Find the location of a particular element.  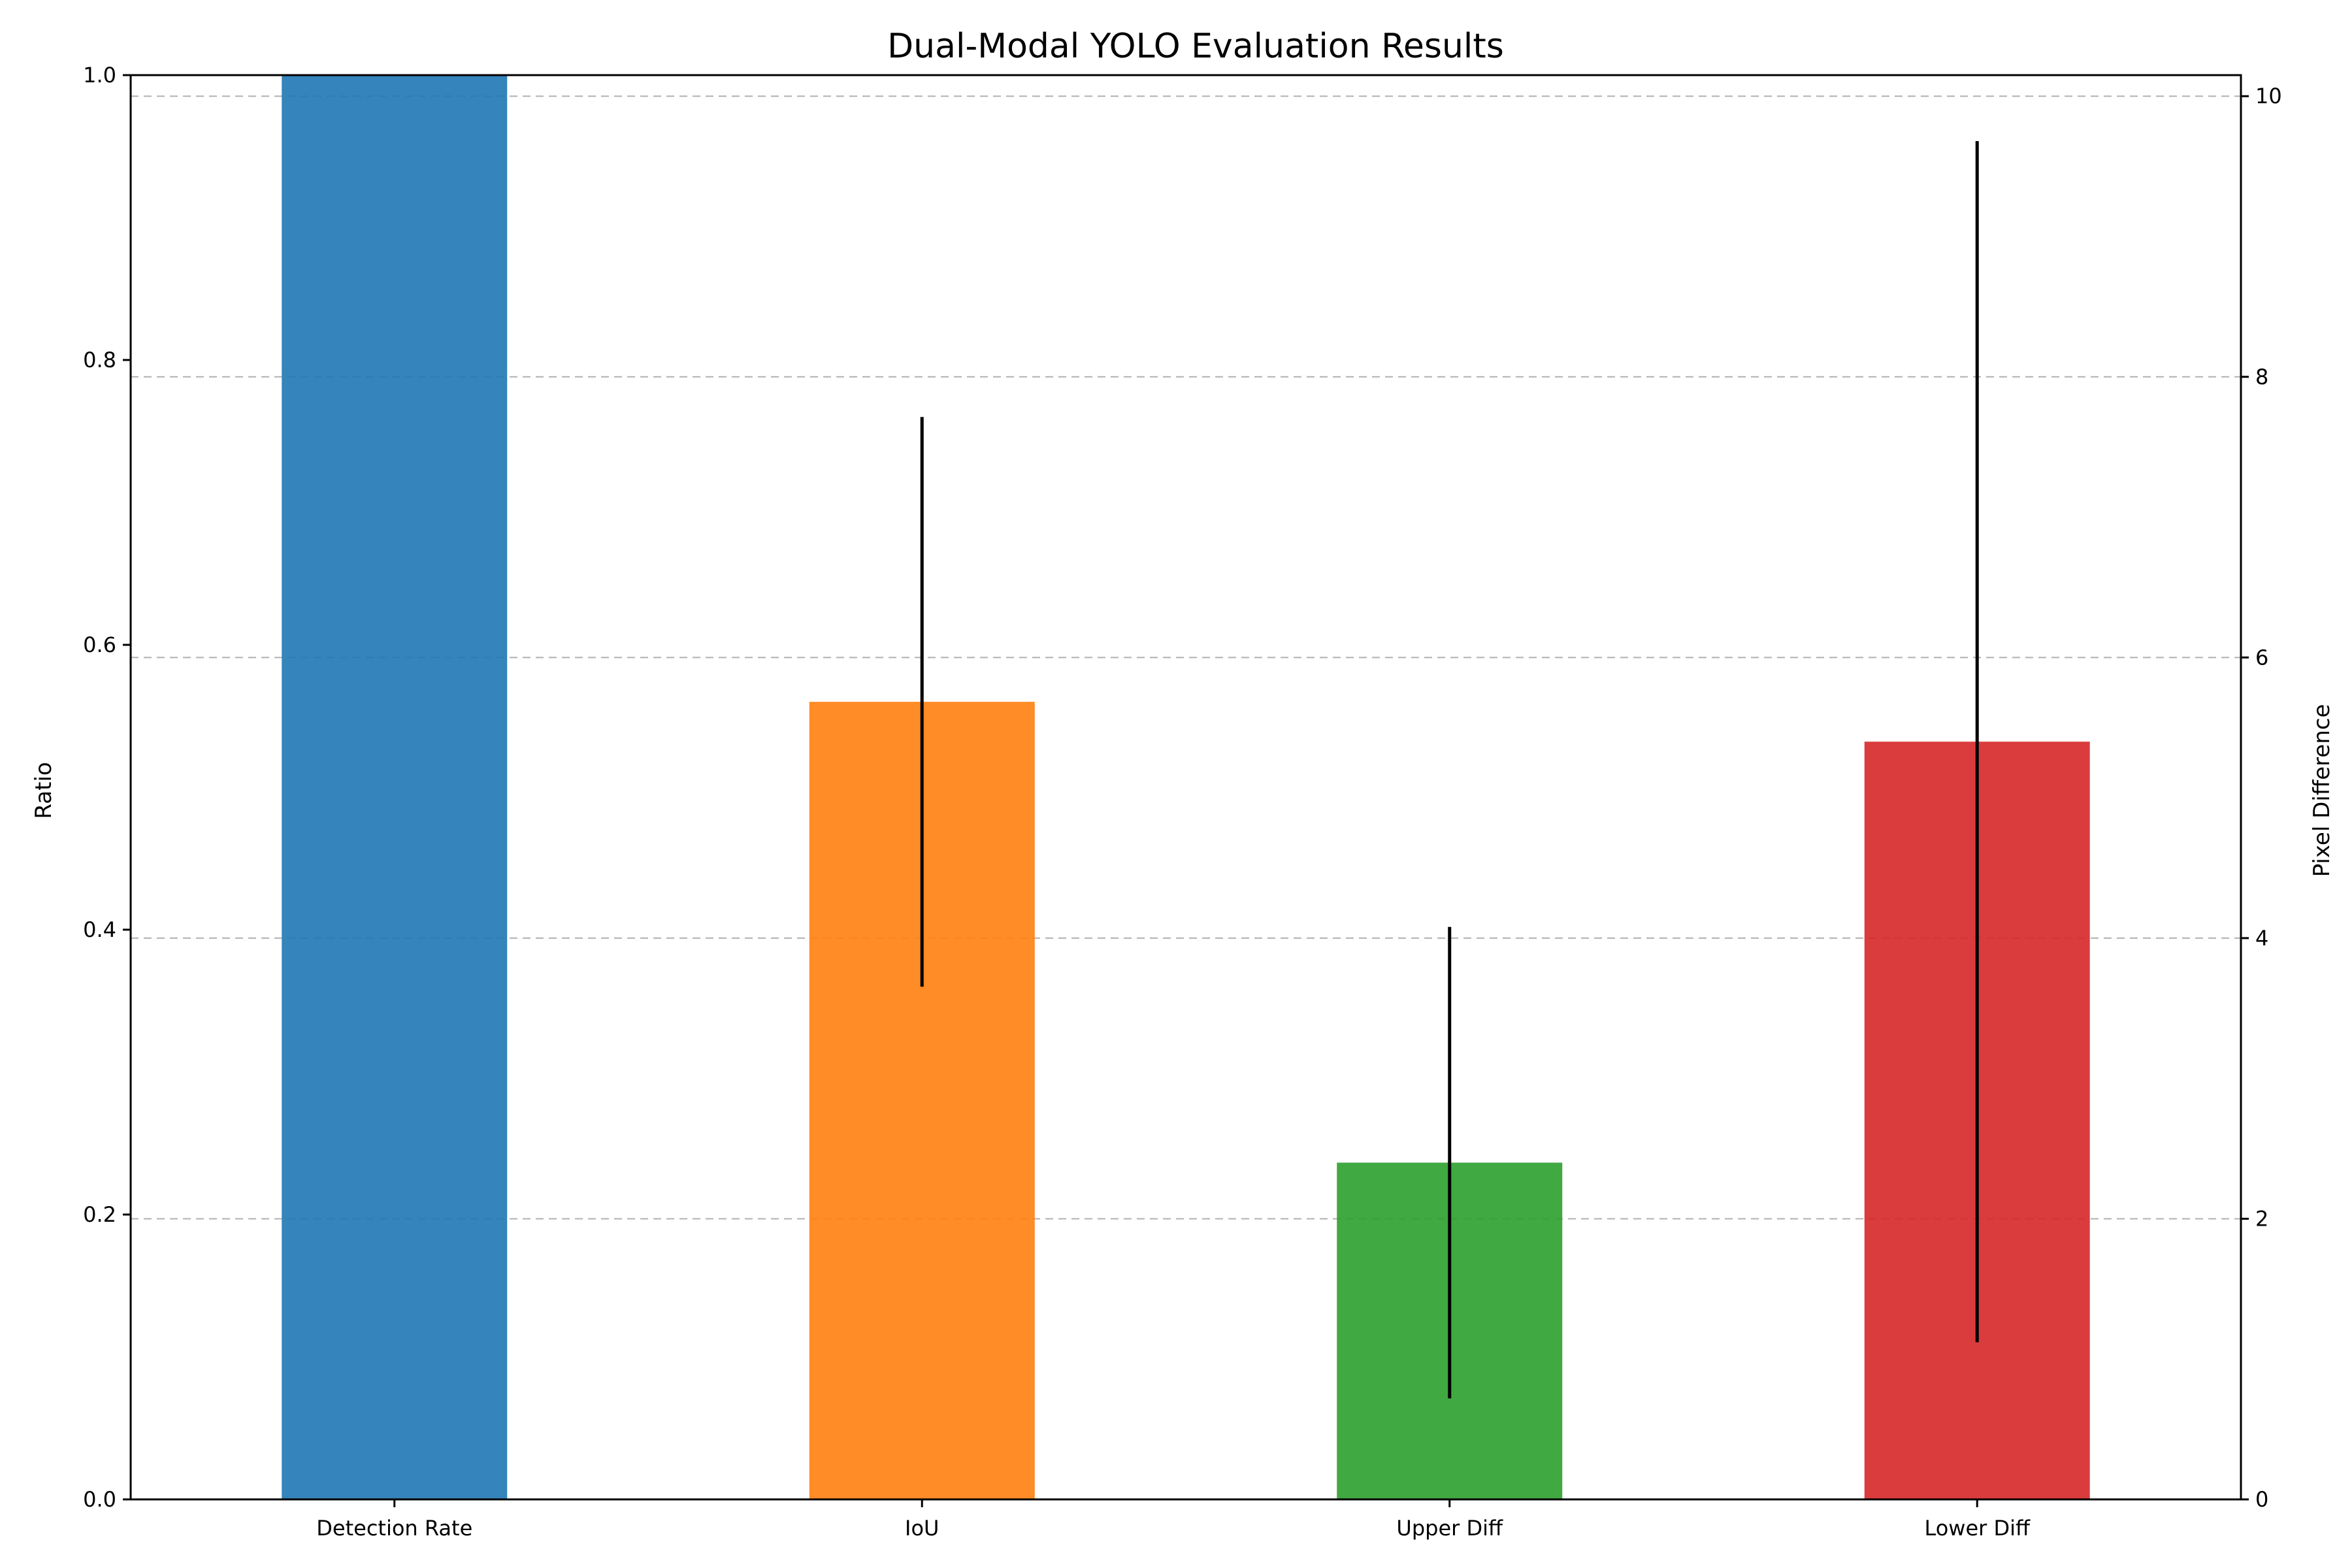

right-tick-label: 10 is located at coordinates (2268, 96).